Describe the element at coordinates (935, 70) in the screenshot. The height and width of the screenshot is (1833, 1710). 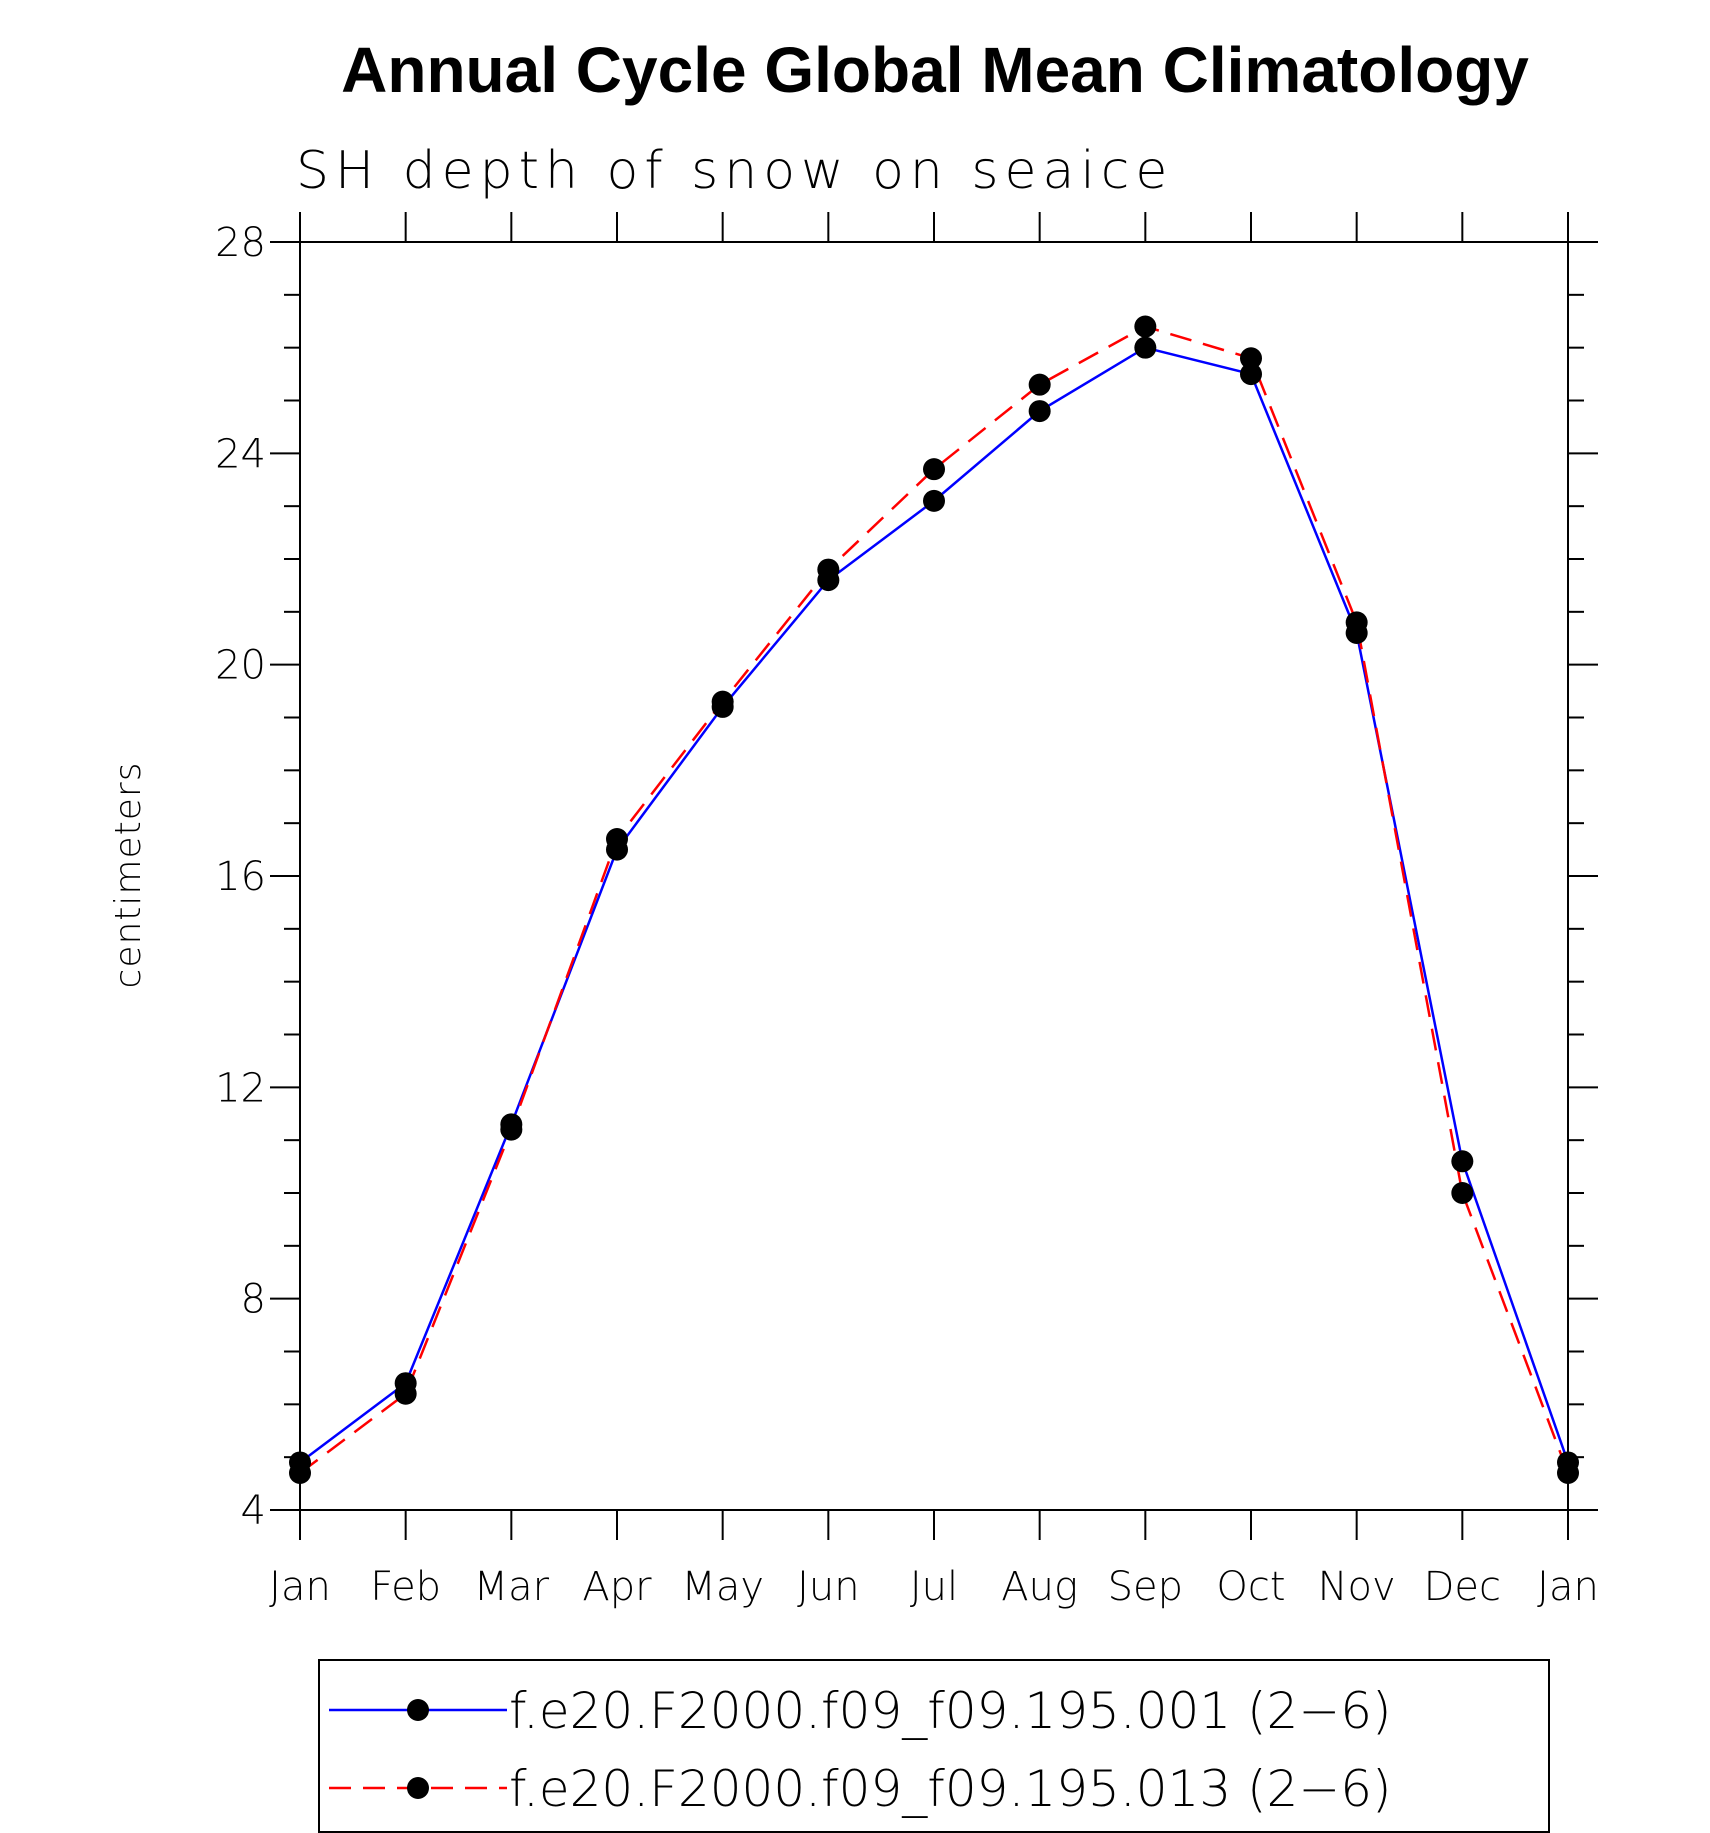
I see `chart-title: Annual Cycle Global Mean Climatology` at that location.